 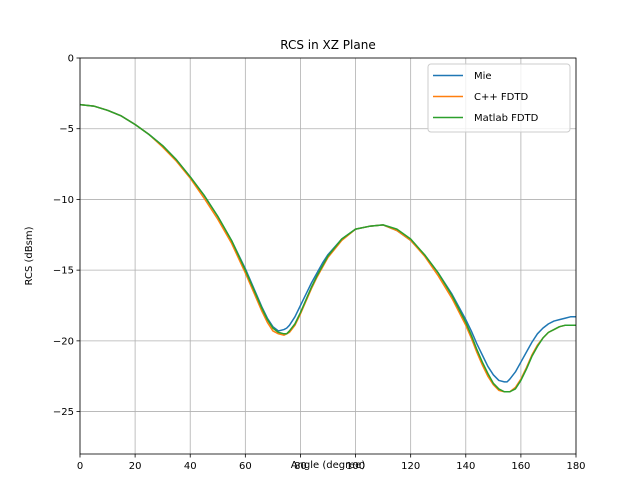 What do you see at coordinates (327, 45) in the screenshot?
I see `chart-title: RCS in XZ Plane` at bounding box center [327, 45].